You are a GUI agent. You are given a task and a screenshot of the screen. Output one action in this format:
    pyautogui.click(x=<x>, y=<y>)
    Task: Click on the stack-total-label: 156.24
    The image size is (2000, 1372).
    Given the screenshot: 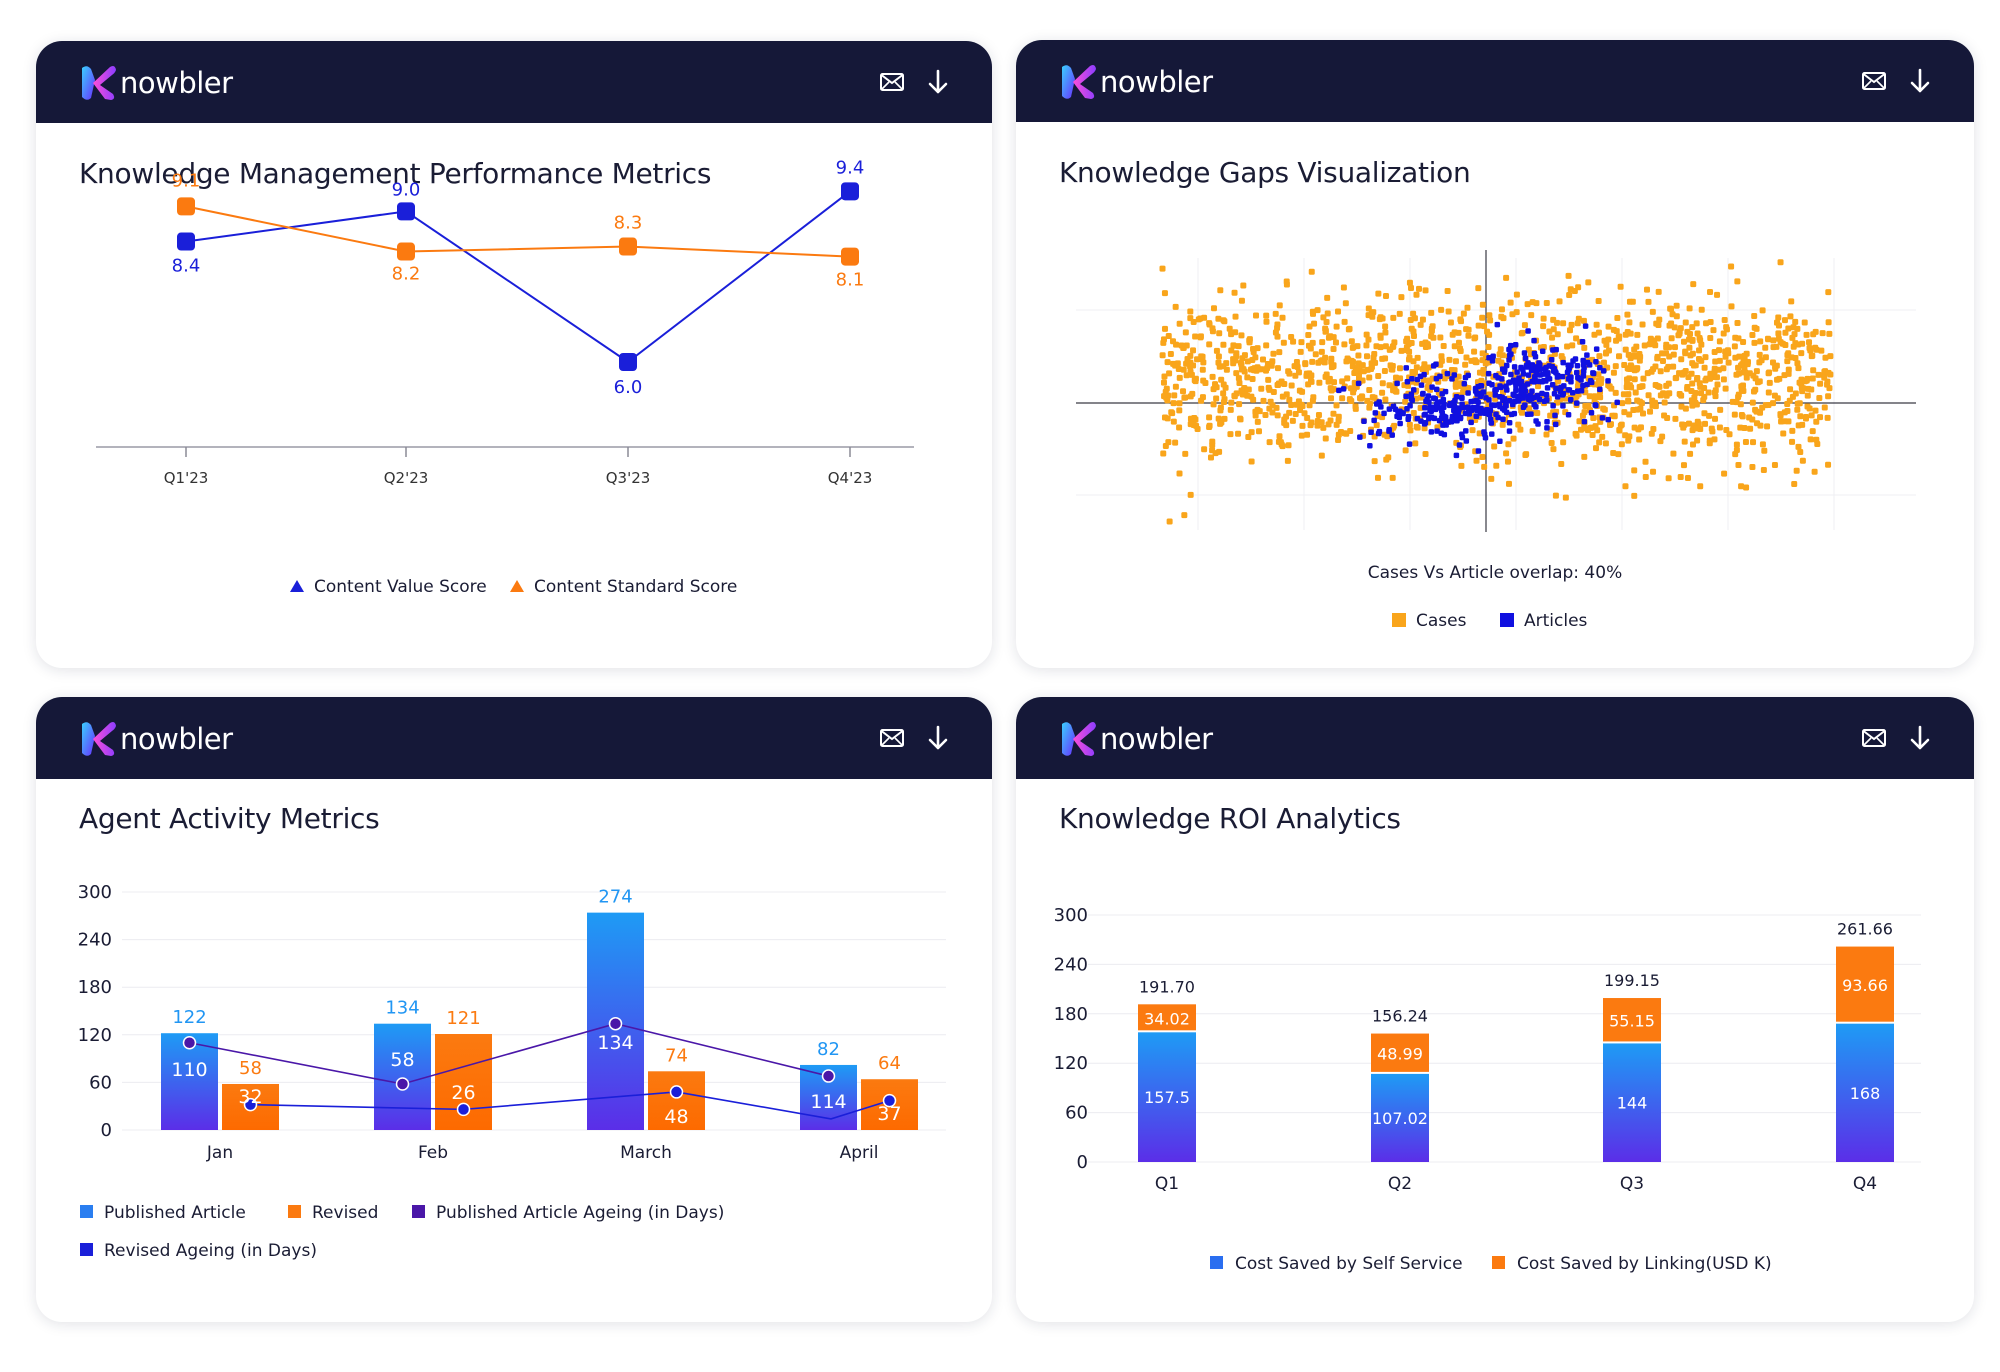 What is the action you would take?
    pyautogui.click(x=1400, y=1016)
    